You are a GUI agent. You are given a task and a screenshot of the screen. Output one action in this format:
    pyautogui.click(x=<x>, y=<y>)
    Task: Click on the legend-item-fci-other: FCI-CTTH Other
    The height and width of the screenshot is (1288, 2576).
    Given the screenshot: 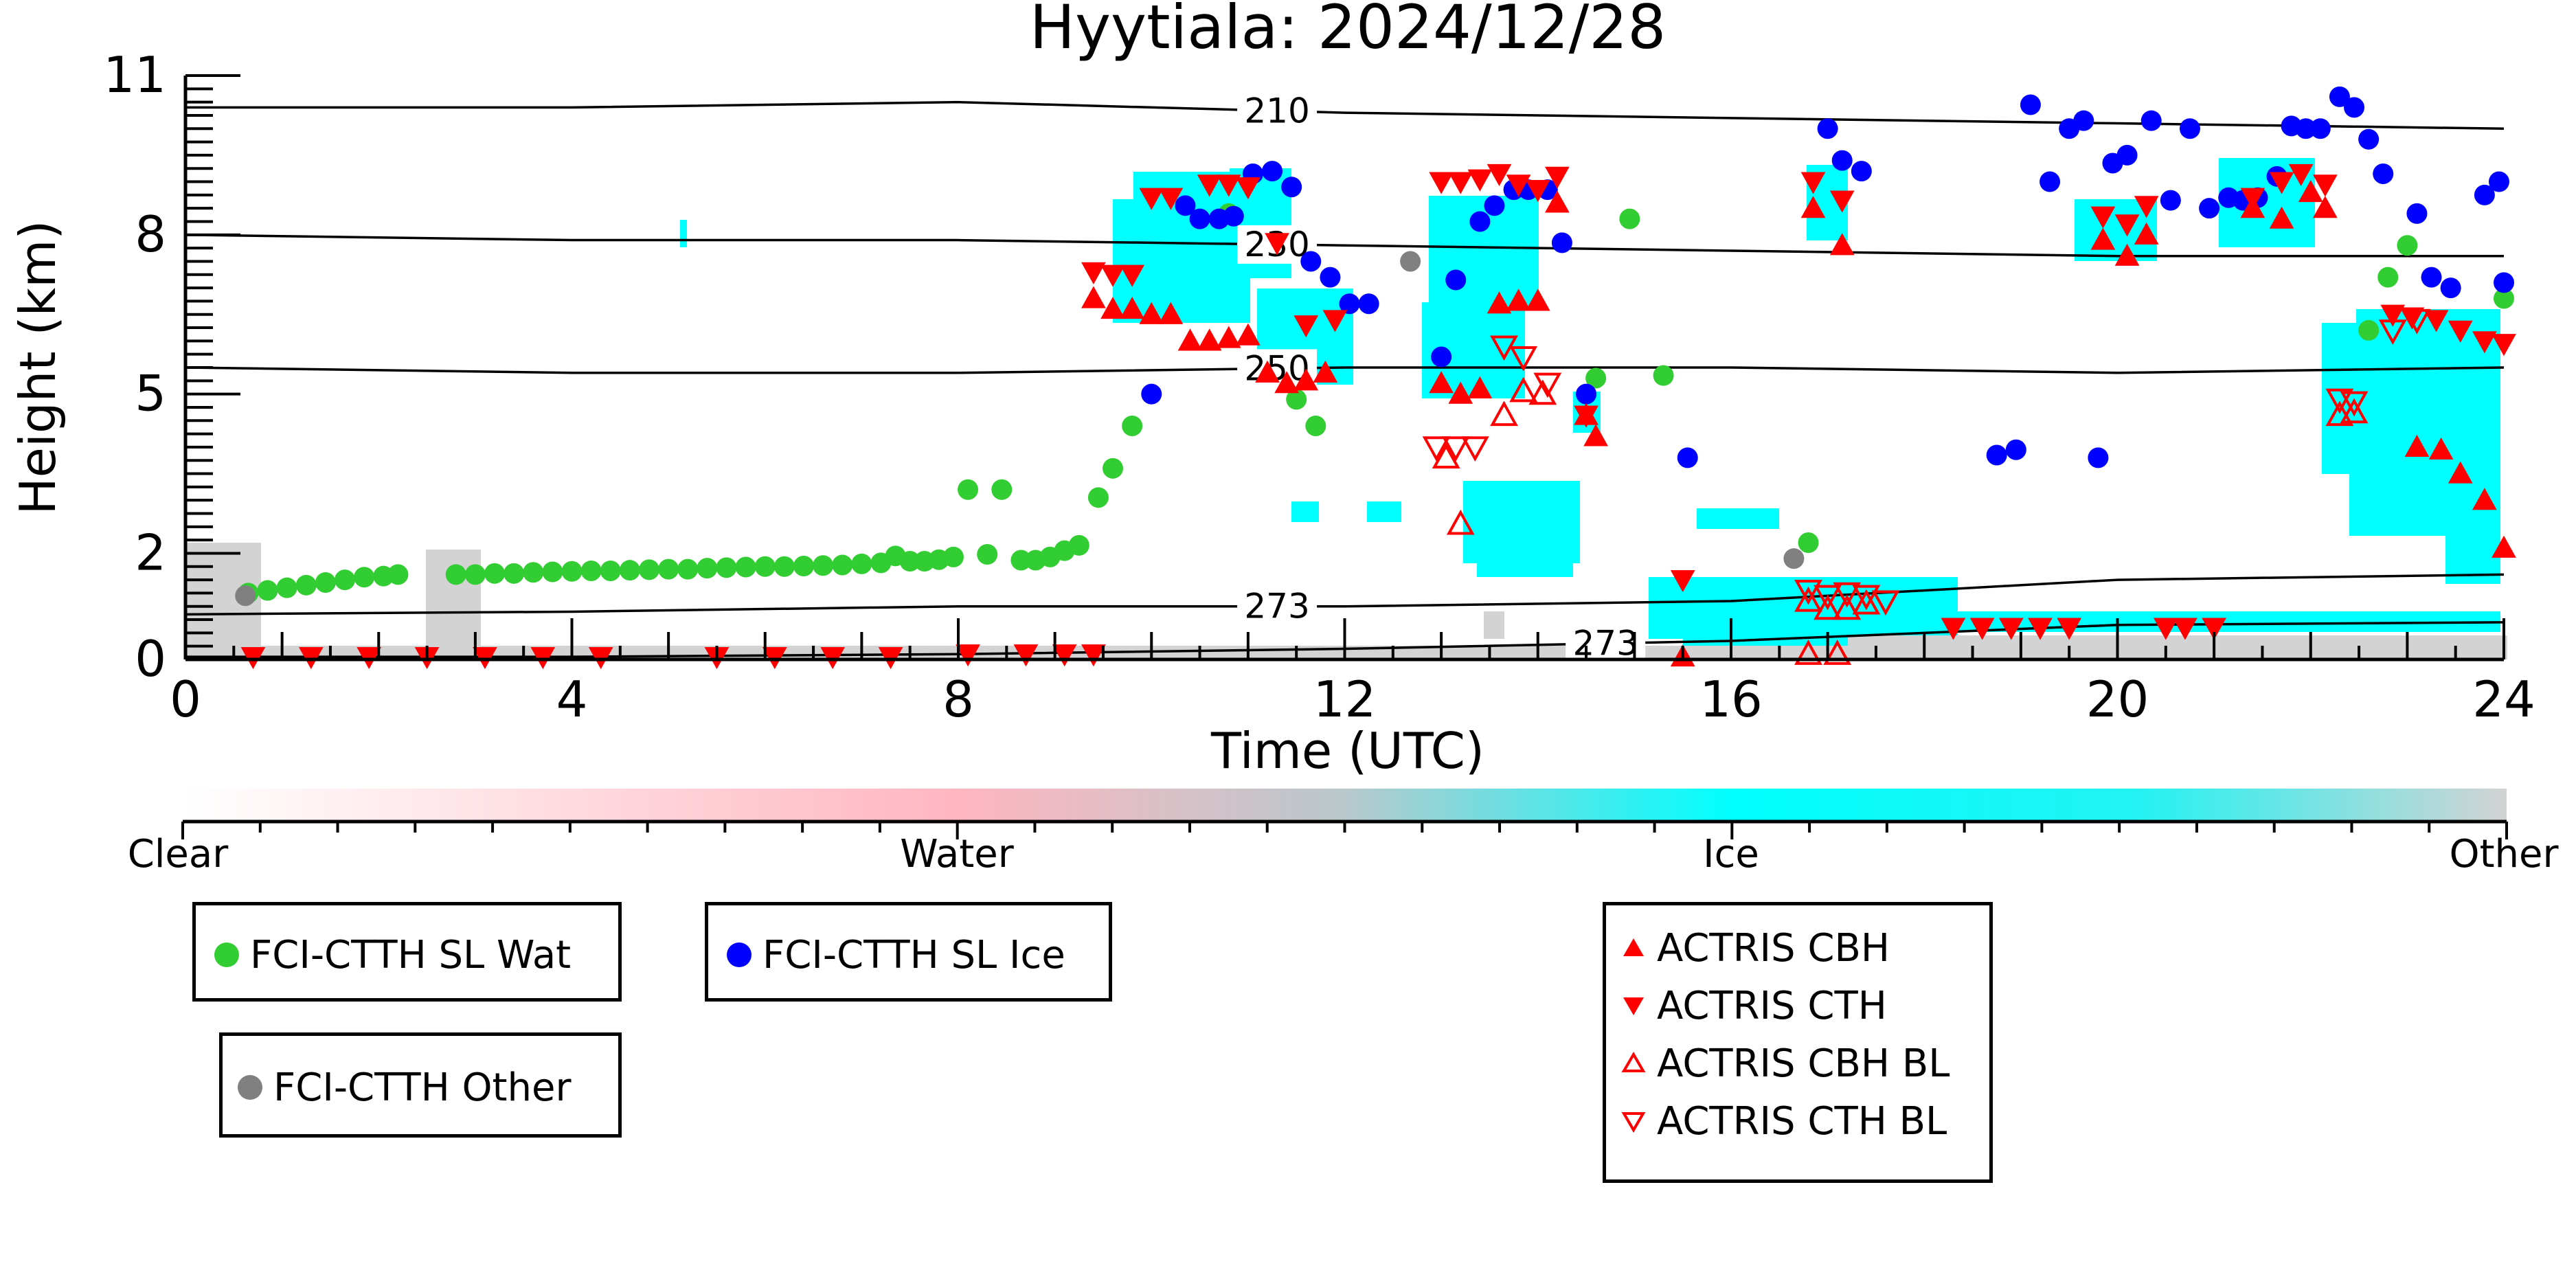 What is the action you would take?
    pyautogui.click(x=427, y=1087)
    